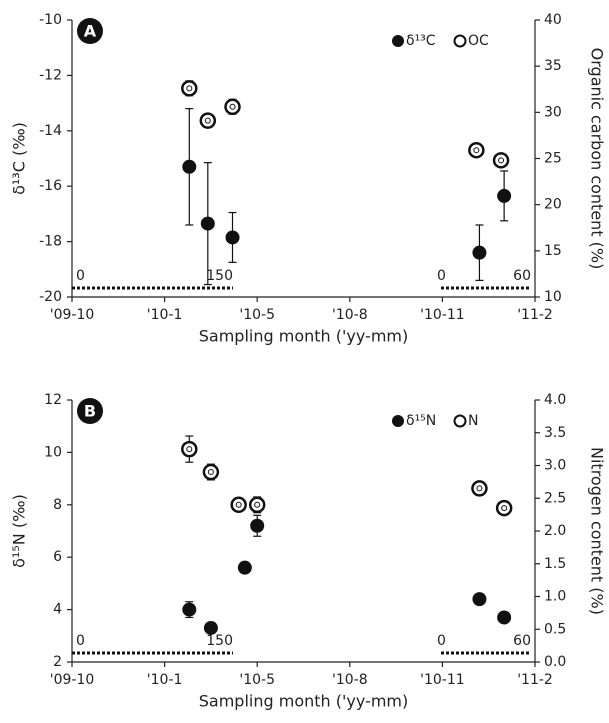  What do you see at coordinates (57, 505) in the screenshot?
I see `y-tick-label: 8` at bounding box center [57, 505].